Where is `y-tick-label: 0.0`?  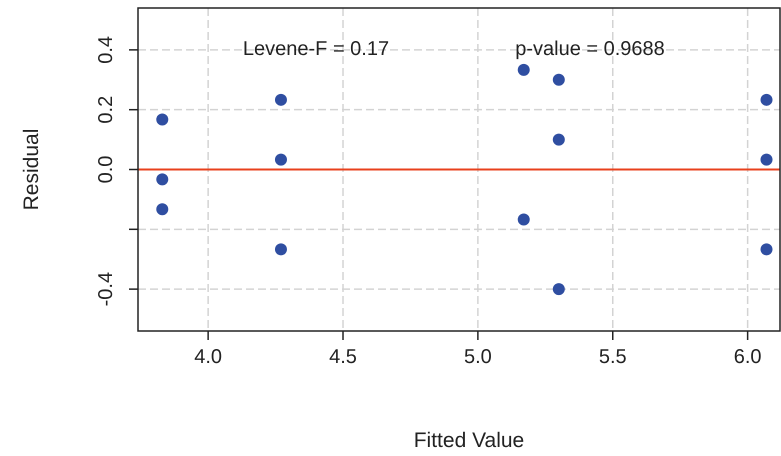
y-tick-label: 0.0 is located at coordinates (106, 170).